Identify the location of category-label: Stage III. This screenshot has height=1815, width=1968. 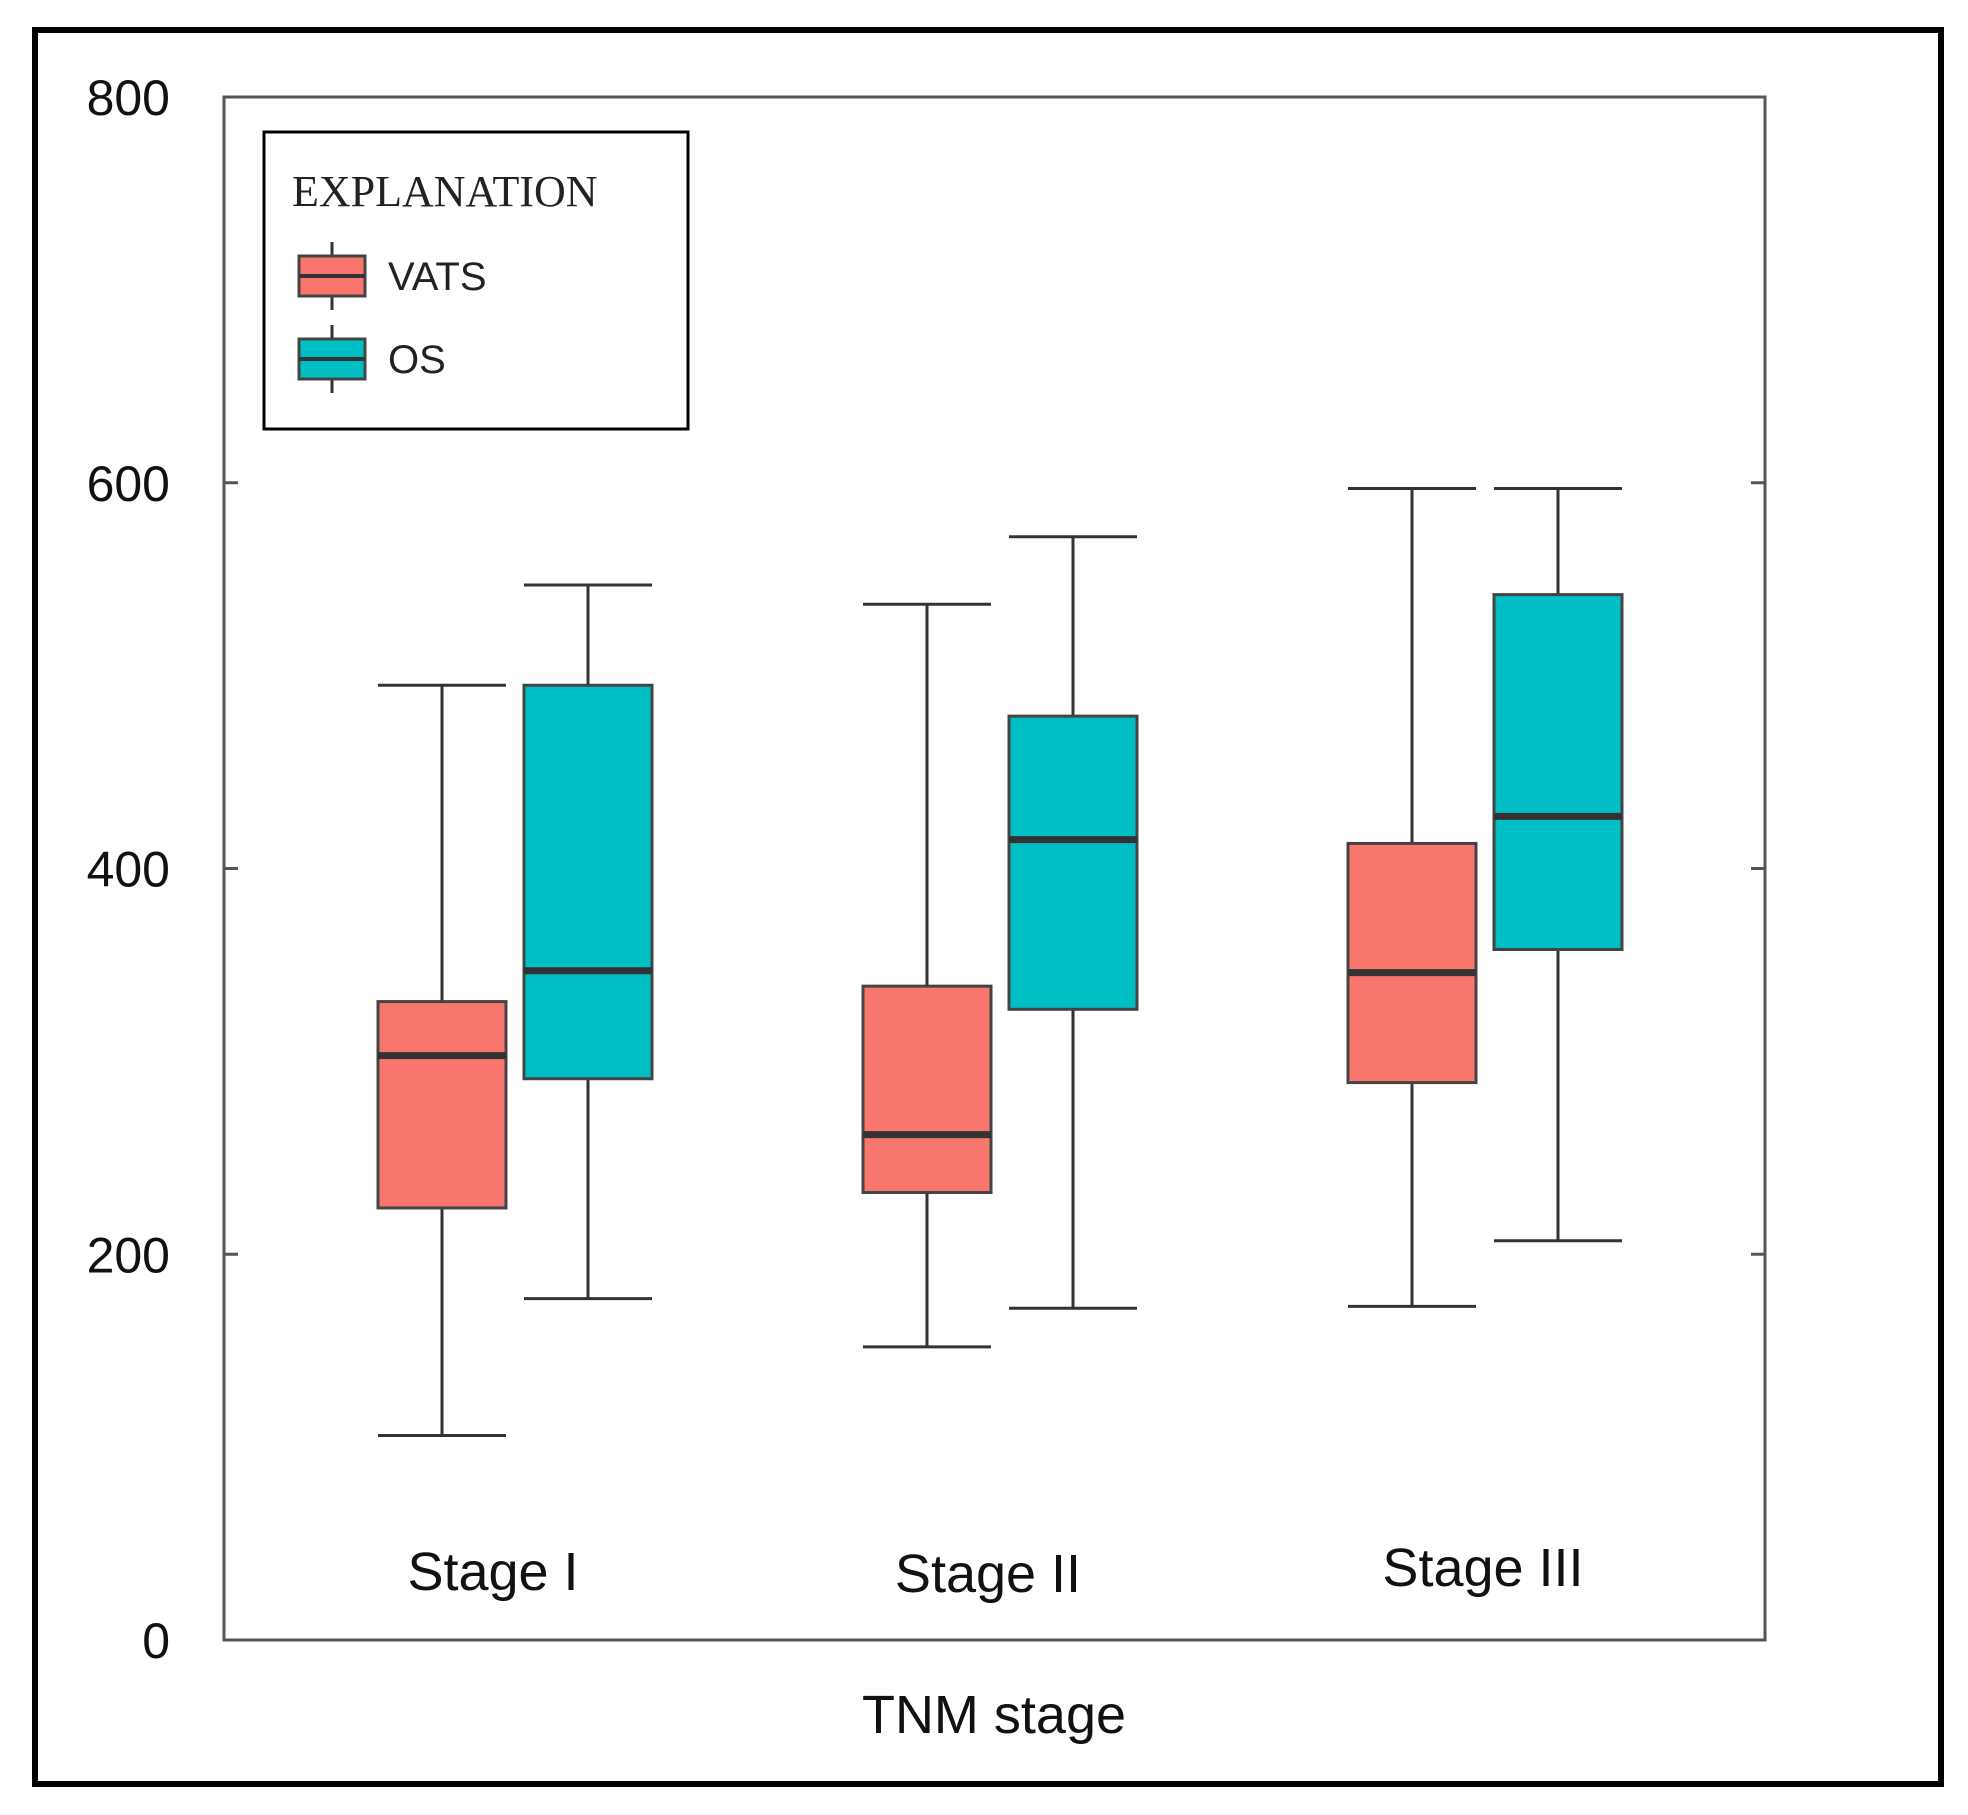
(1482, 1568).